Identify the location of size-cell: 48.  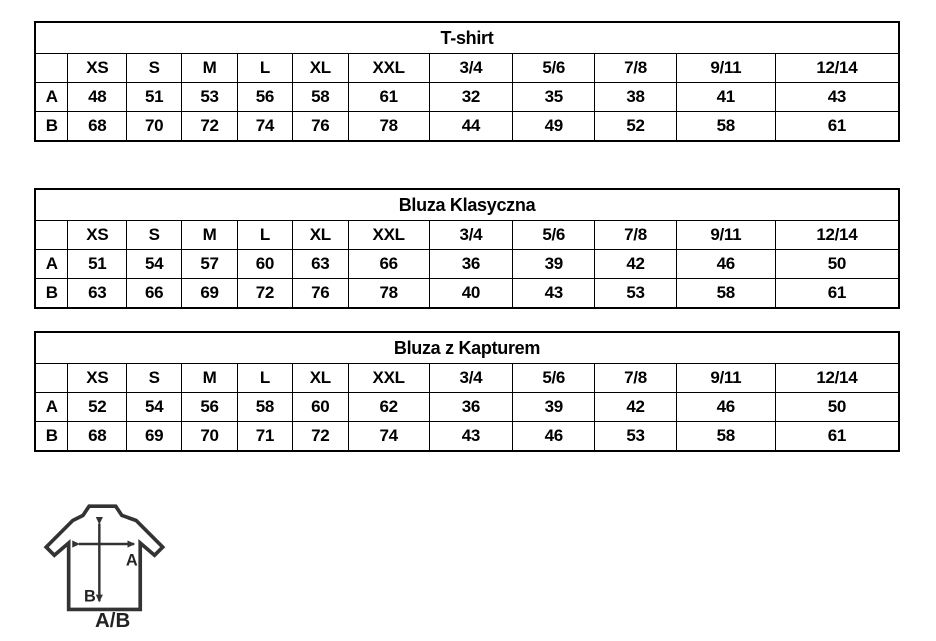
(97, 97).